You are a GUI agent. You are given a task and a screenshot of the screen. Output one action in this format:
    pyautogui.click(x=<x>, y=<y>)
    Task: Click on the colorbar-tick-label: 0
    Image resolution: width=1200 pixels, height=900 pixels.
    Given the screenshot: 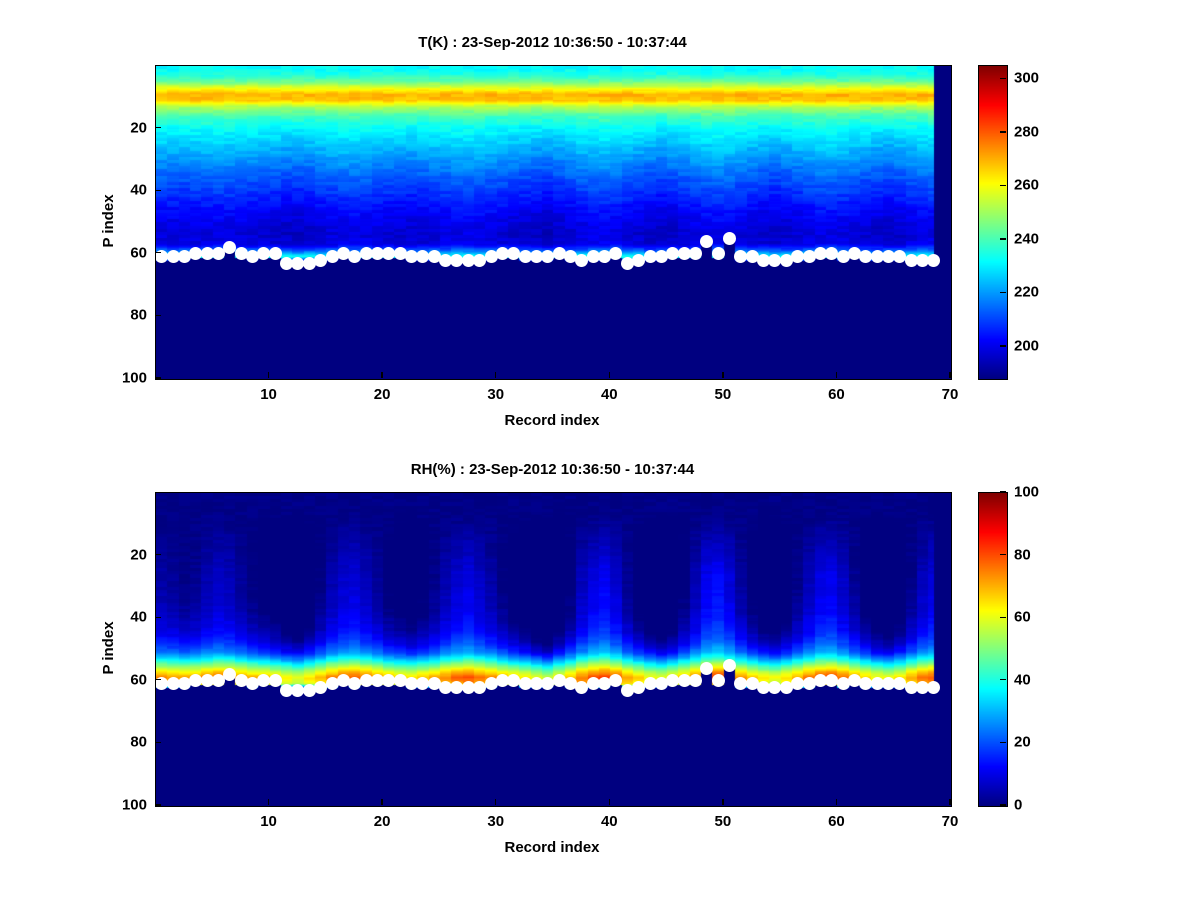 What is the action you would take?
    pyautogui.click(x=1018, y=805)
    